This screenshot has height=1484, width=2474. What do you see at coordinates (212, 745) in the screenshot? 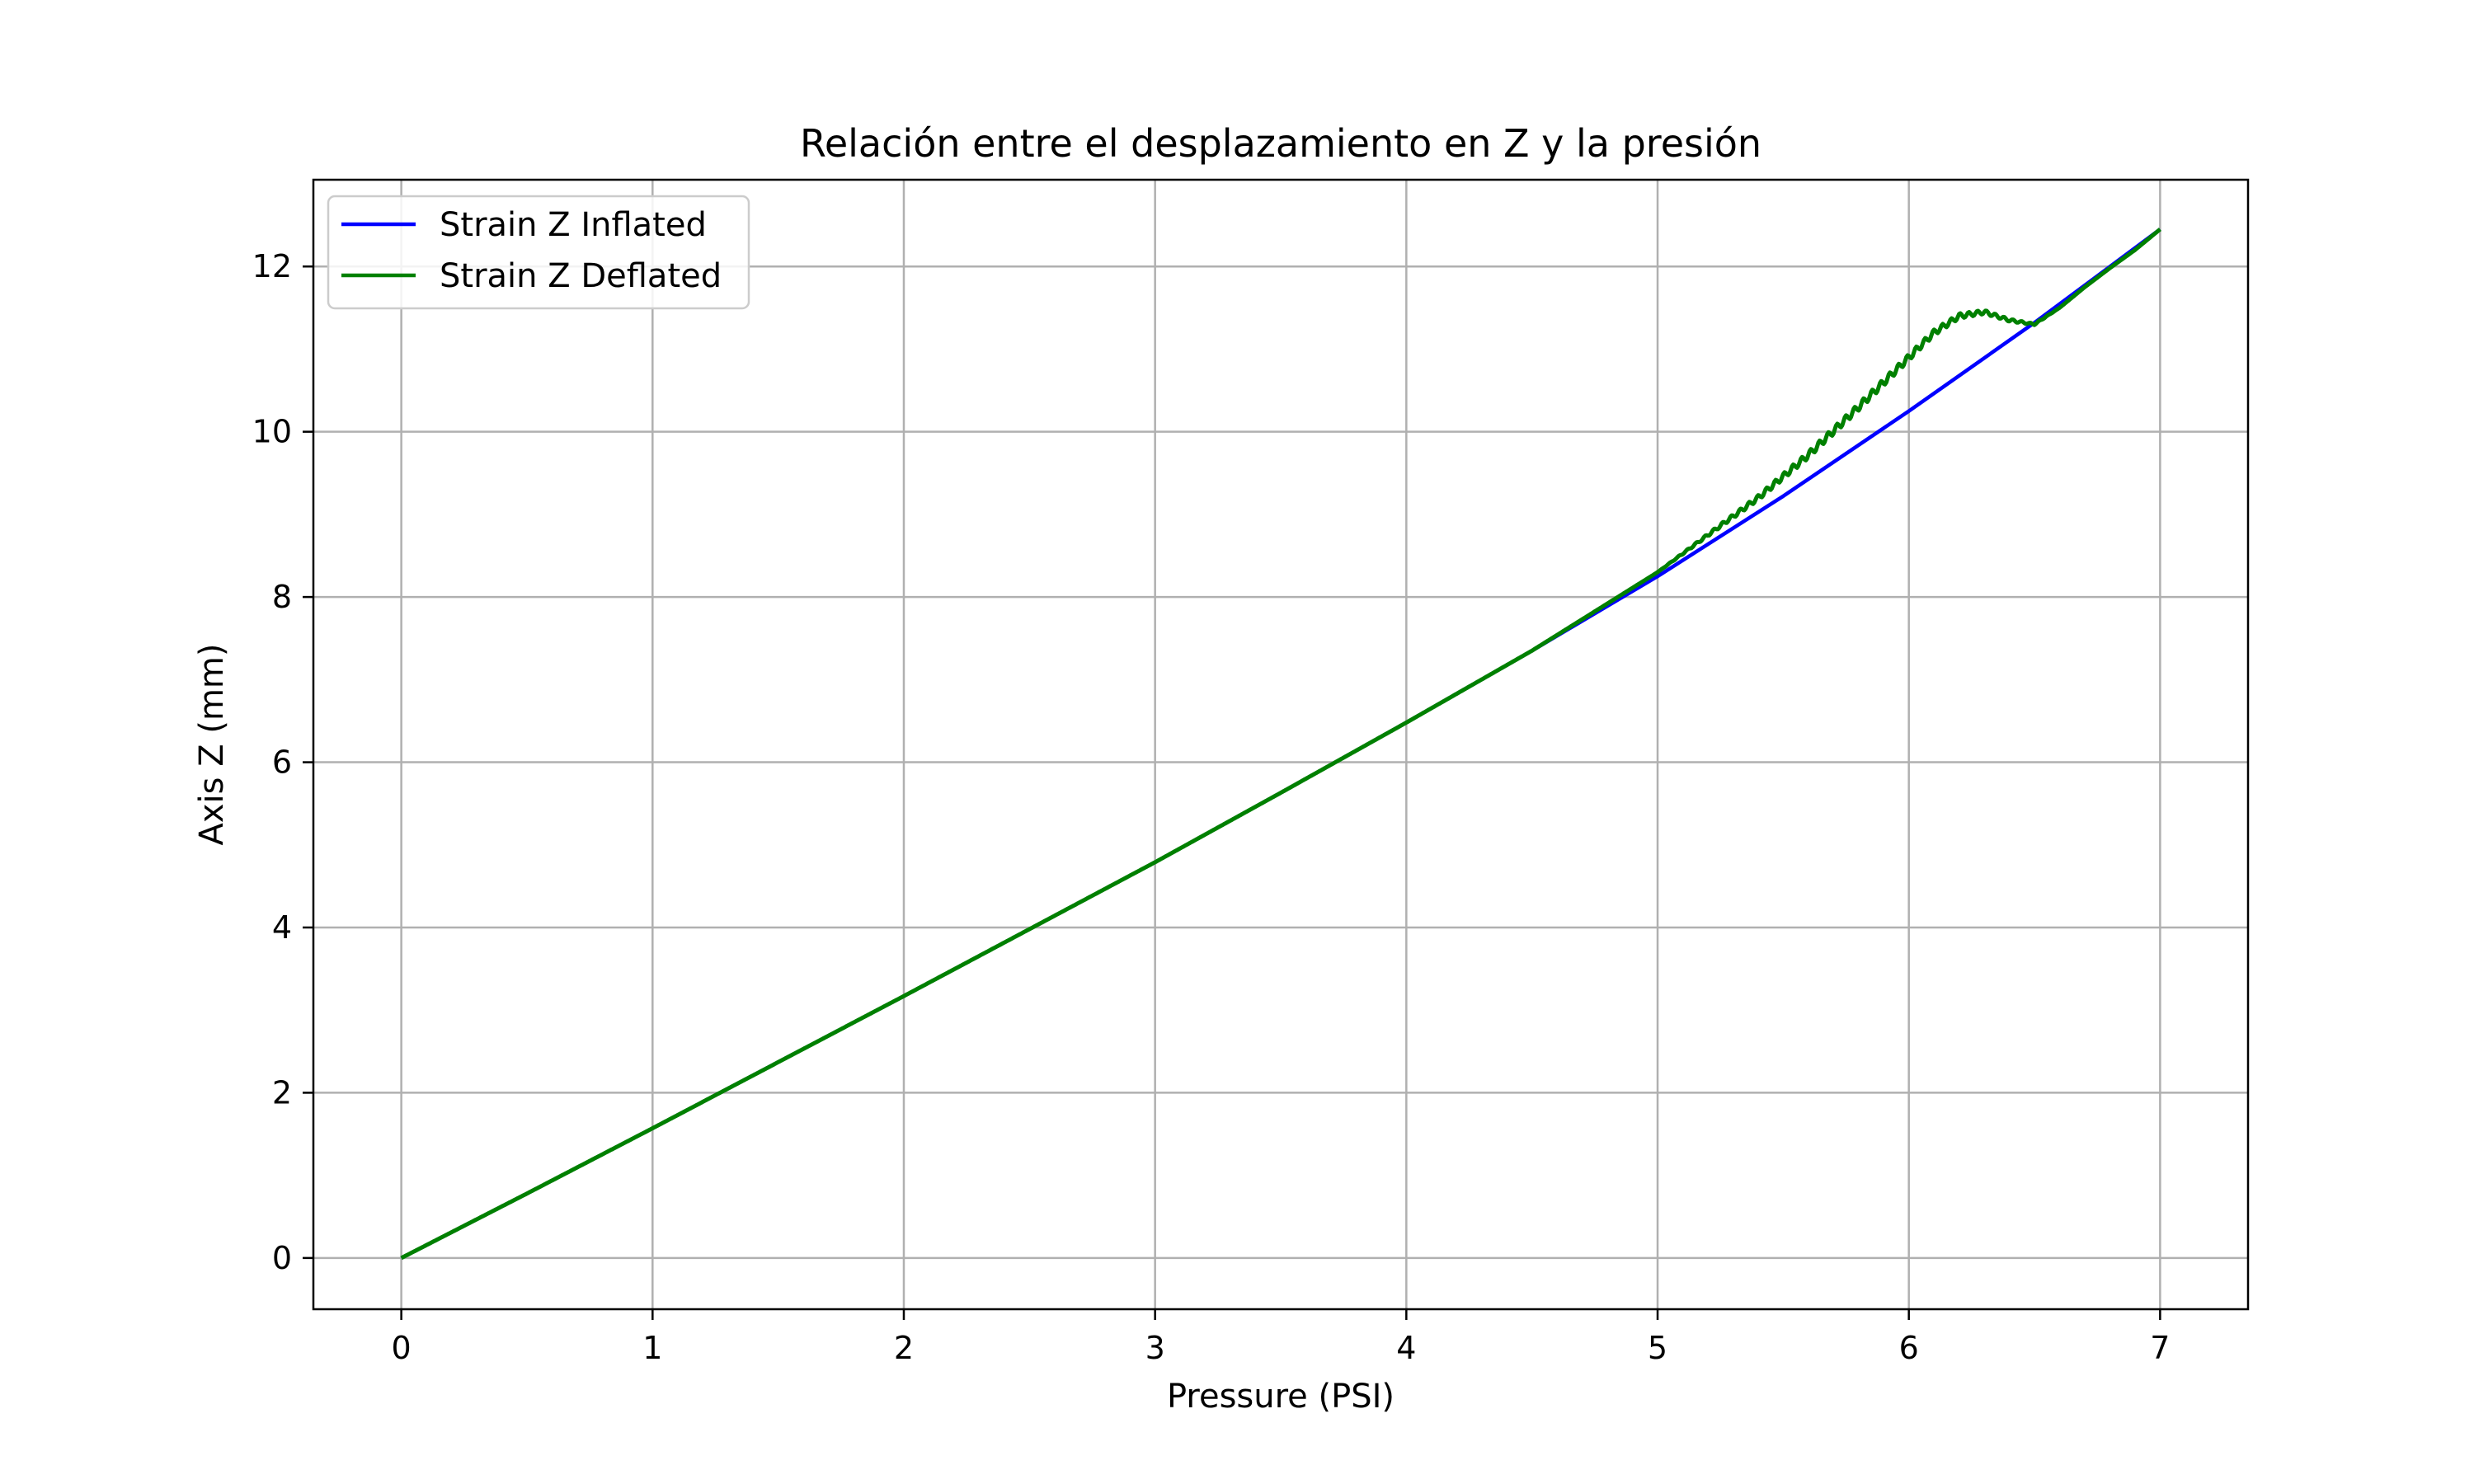
I see `y-axis-label: Axis Z (mm)` at bounding box center [212, 745].